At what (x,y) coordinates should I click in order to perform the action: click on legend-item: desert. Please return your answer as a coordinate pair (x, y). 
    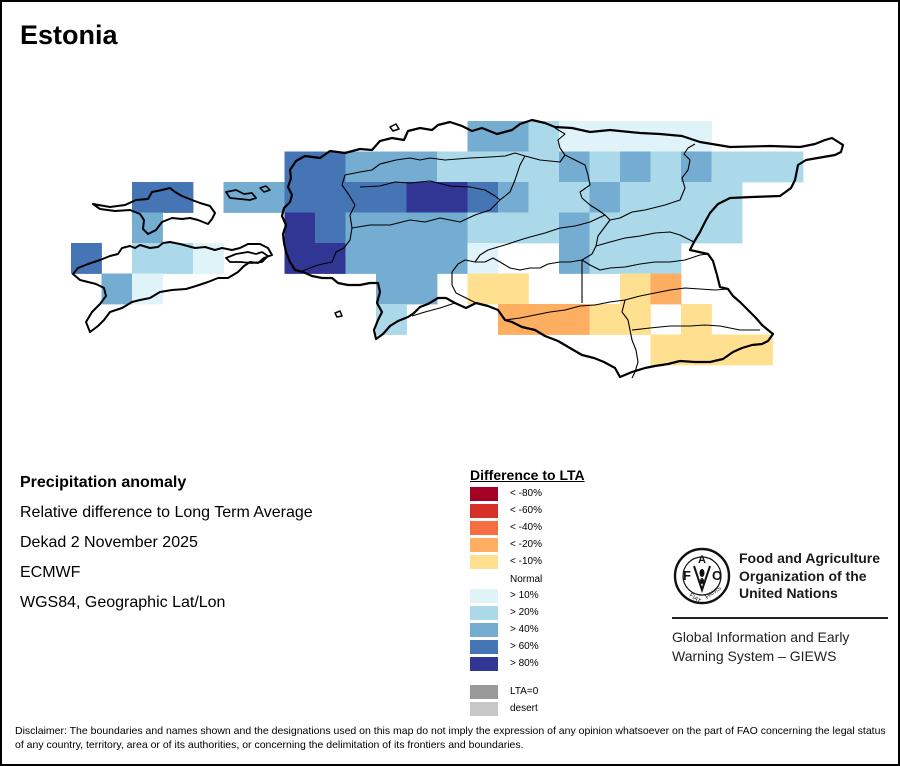
    Looking at the image, I should click on (530, 709).